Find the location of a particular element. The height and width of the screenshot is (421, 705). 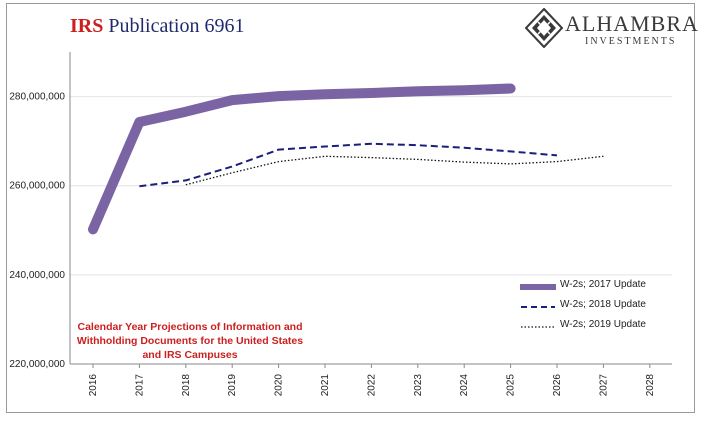

title-rest: Publication 6961 is located at coordinates (176, 26).